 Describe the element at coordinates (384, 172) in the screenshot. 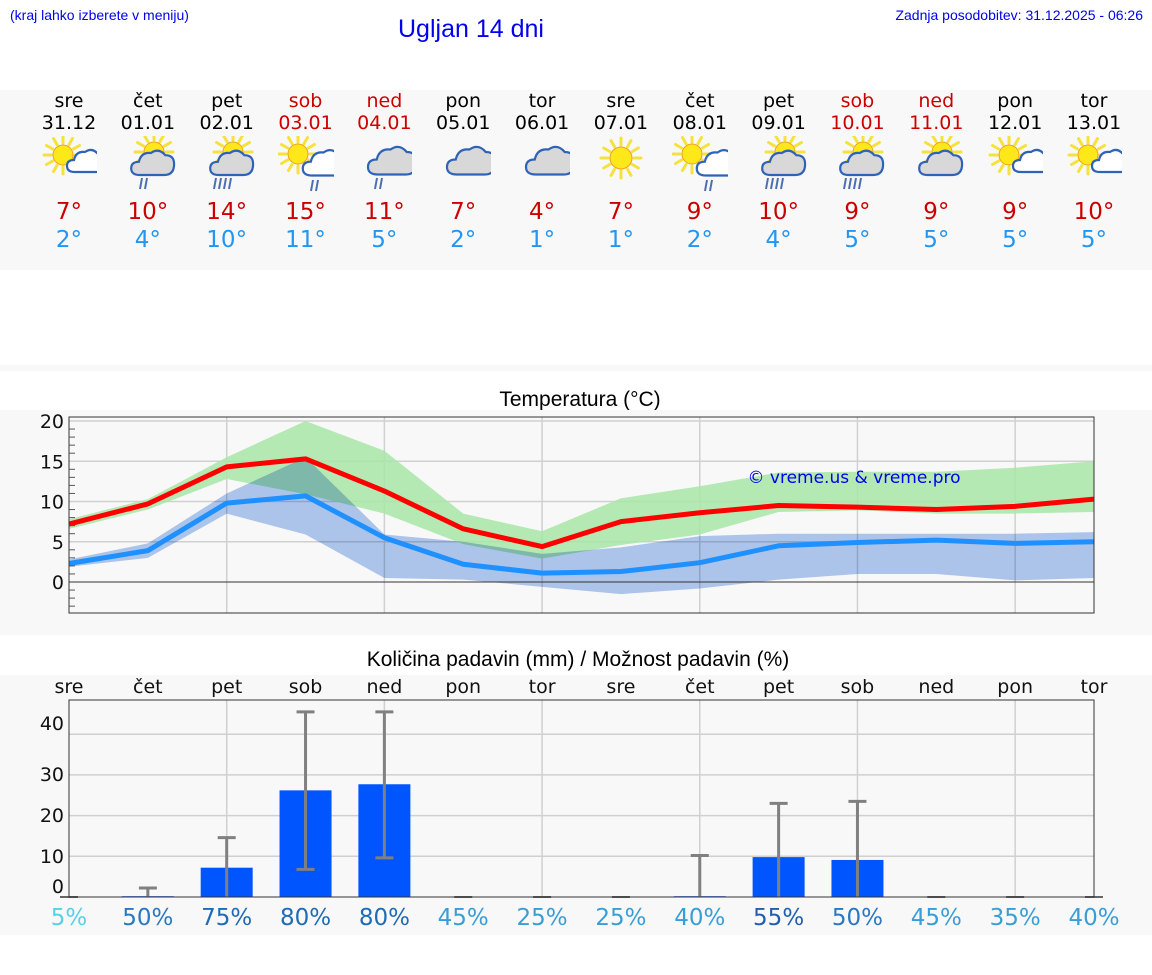

I see `day-forecast: ned 04.01 11° 5°` at that location.